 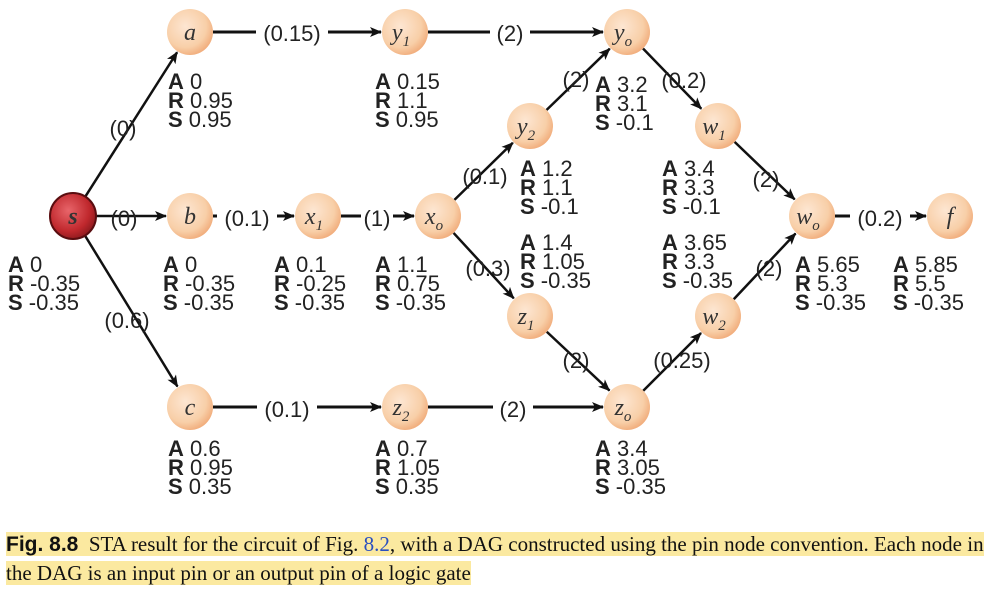 I want to click on node-b: b, so click(x=190, y=216).